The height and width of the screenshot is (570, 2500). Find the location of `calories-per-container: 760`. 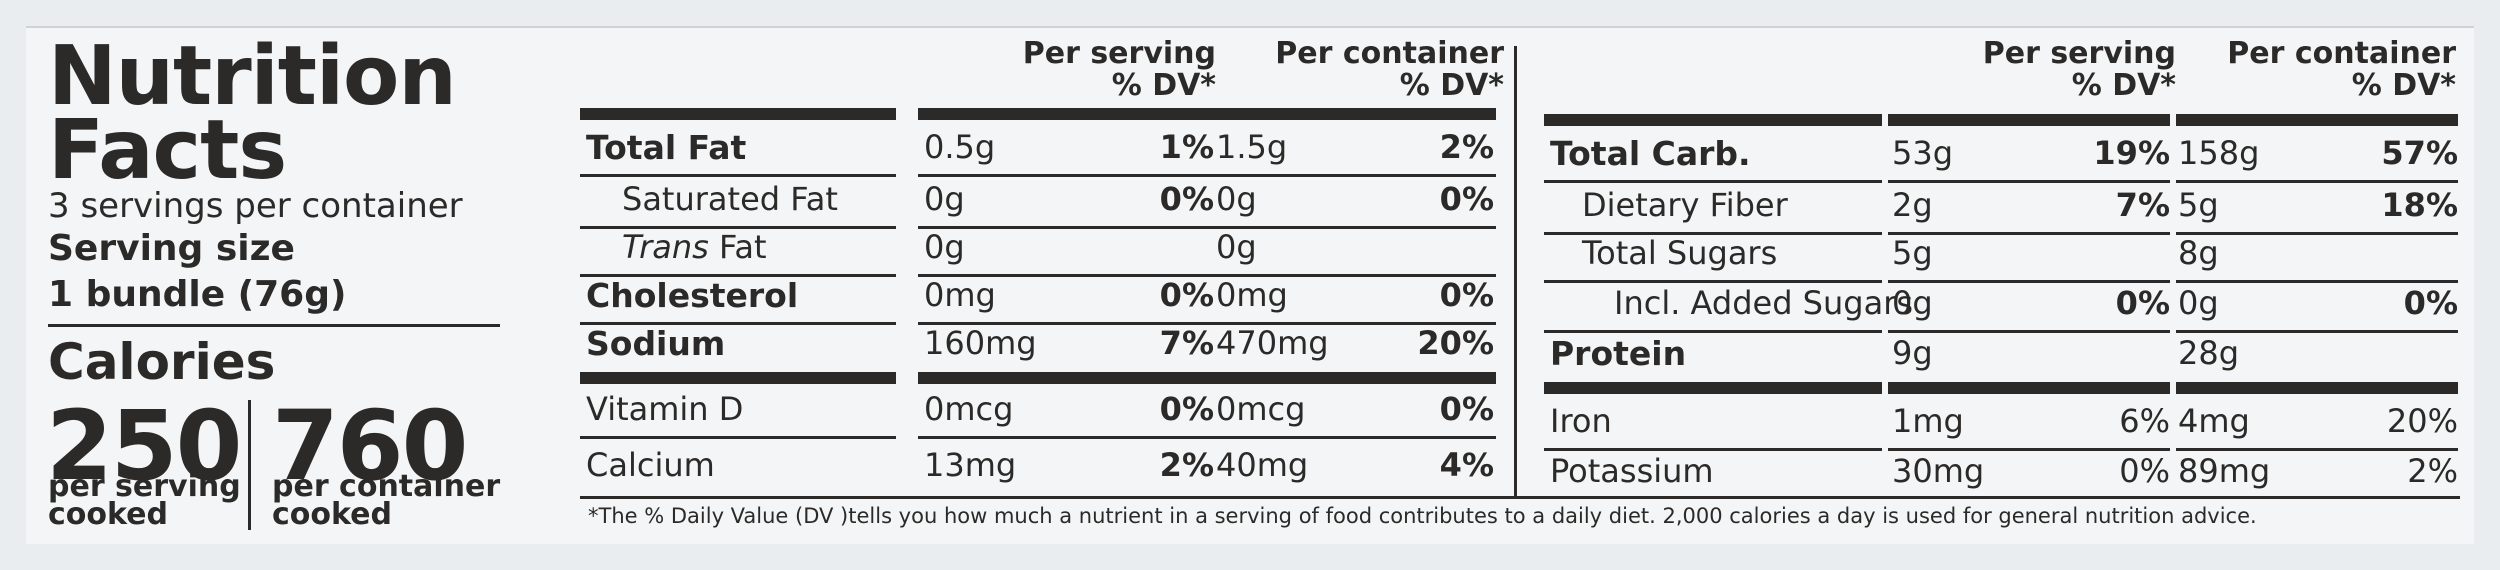

calories-per-container: 760 is located at coordinates (370, 446).